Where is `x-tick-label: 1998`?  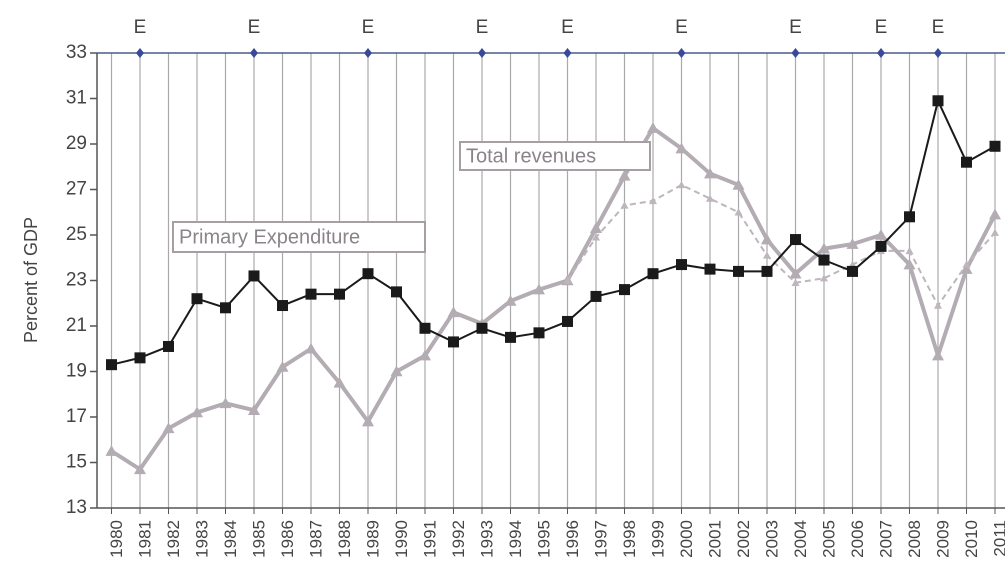
x-tick-label: 1998 is located at coordinates (629, 539).